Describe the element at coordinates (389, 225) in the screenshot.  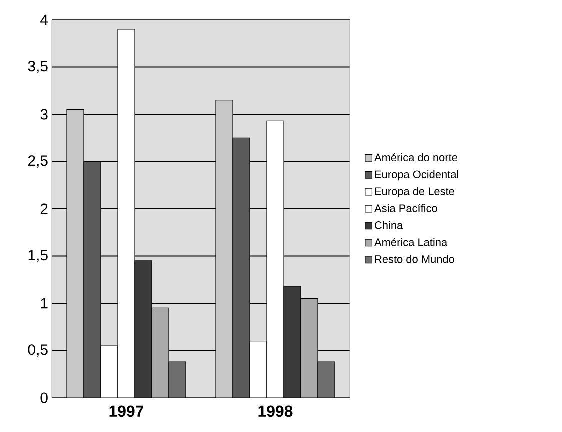
I see `legend-label: China` at that location.